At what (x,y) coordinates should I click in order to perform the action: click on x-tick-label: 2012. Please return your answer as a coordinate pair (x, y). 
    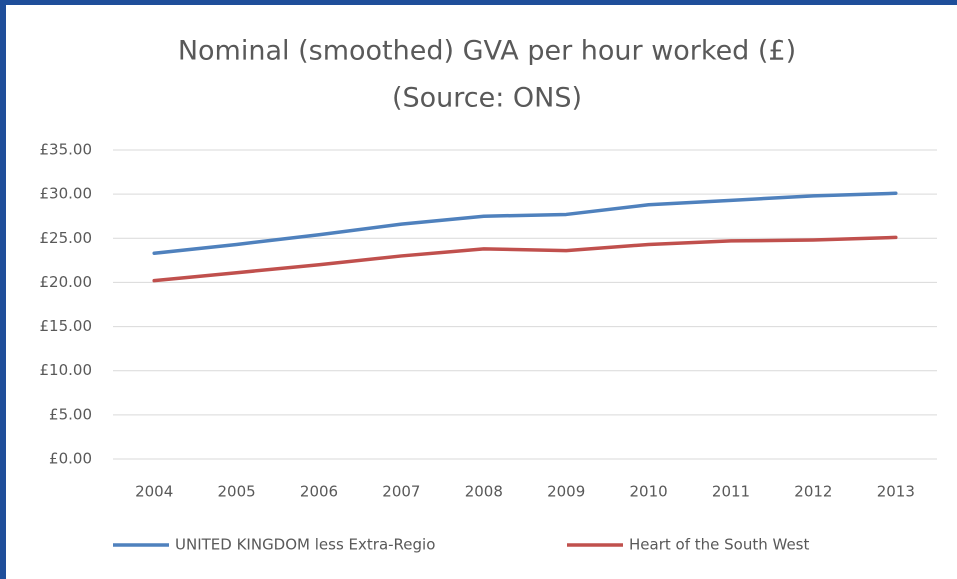
    Looking at the image, I should click on (813, 492).